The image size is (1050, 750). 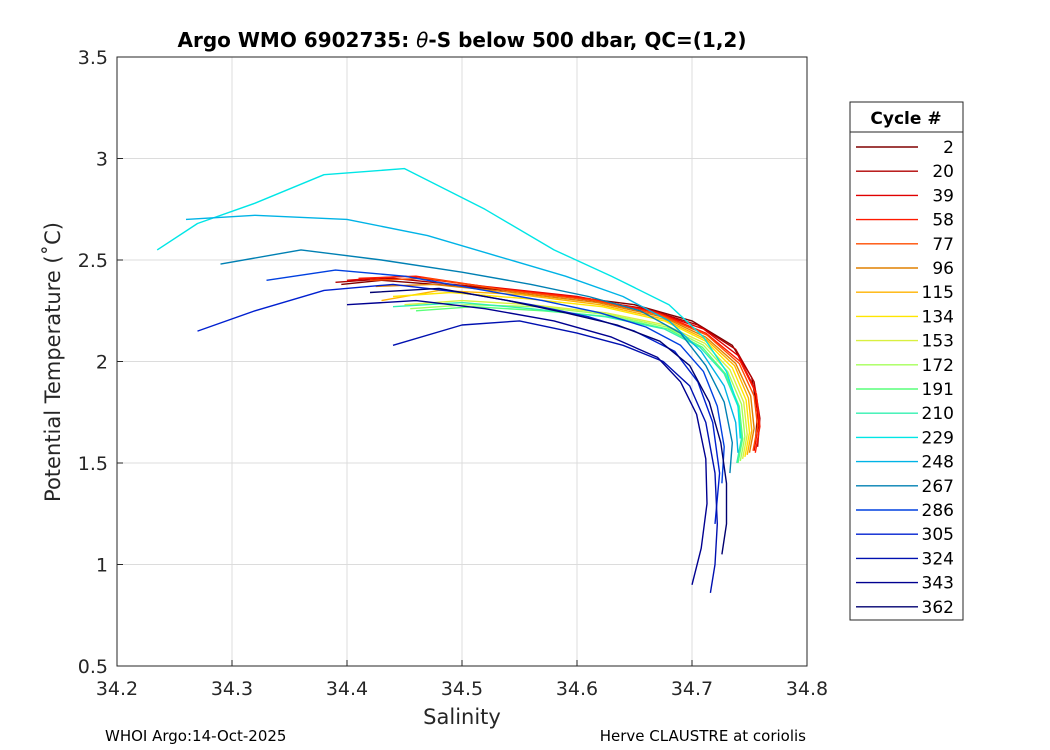 What do you see at coordinates (462, 717) in the screenshot?
I see `x-axis-label: Salinity` at bounding box center [462, 717].